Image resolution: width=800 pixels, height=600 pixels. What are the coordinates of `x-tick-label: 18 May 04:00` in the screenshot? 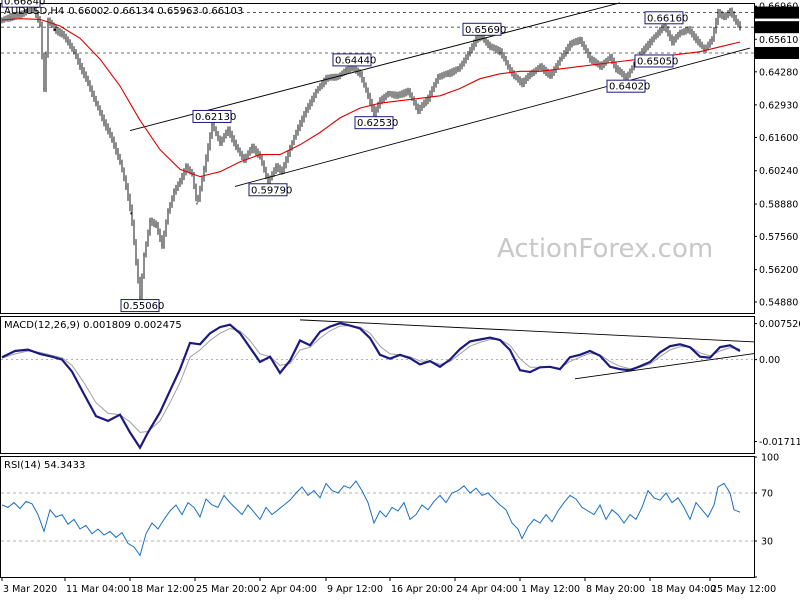 It's located at (683, 589).